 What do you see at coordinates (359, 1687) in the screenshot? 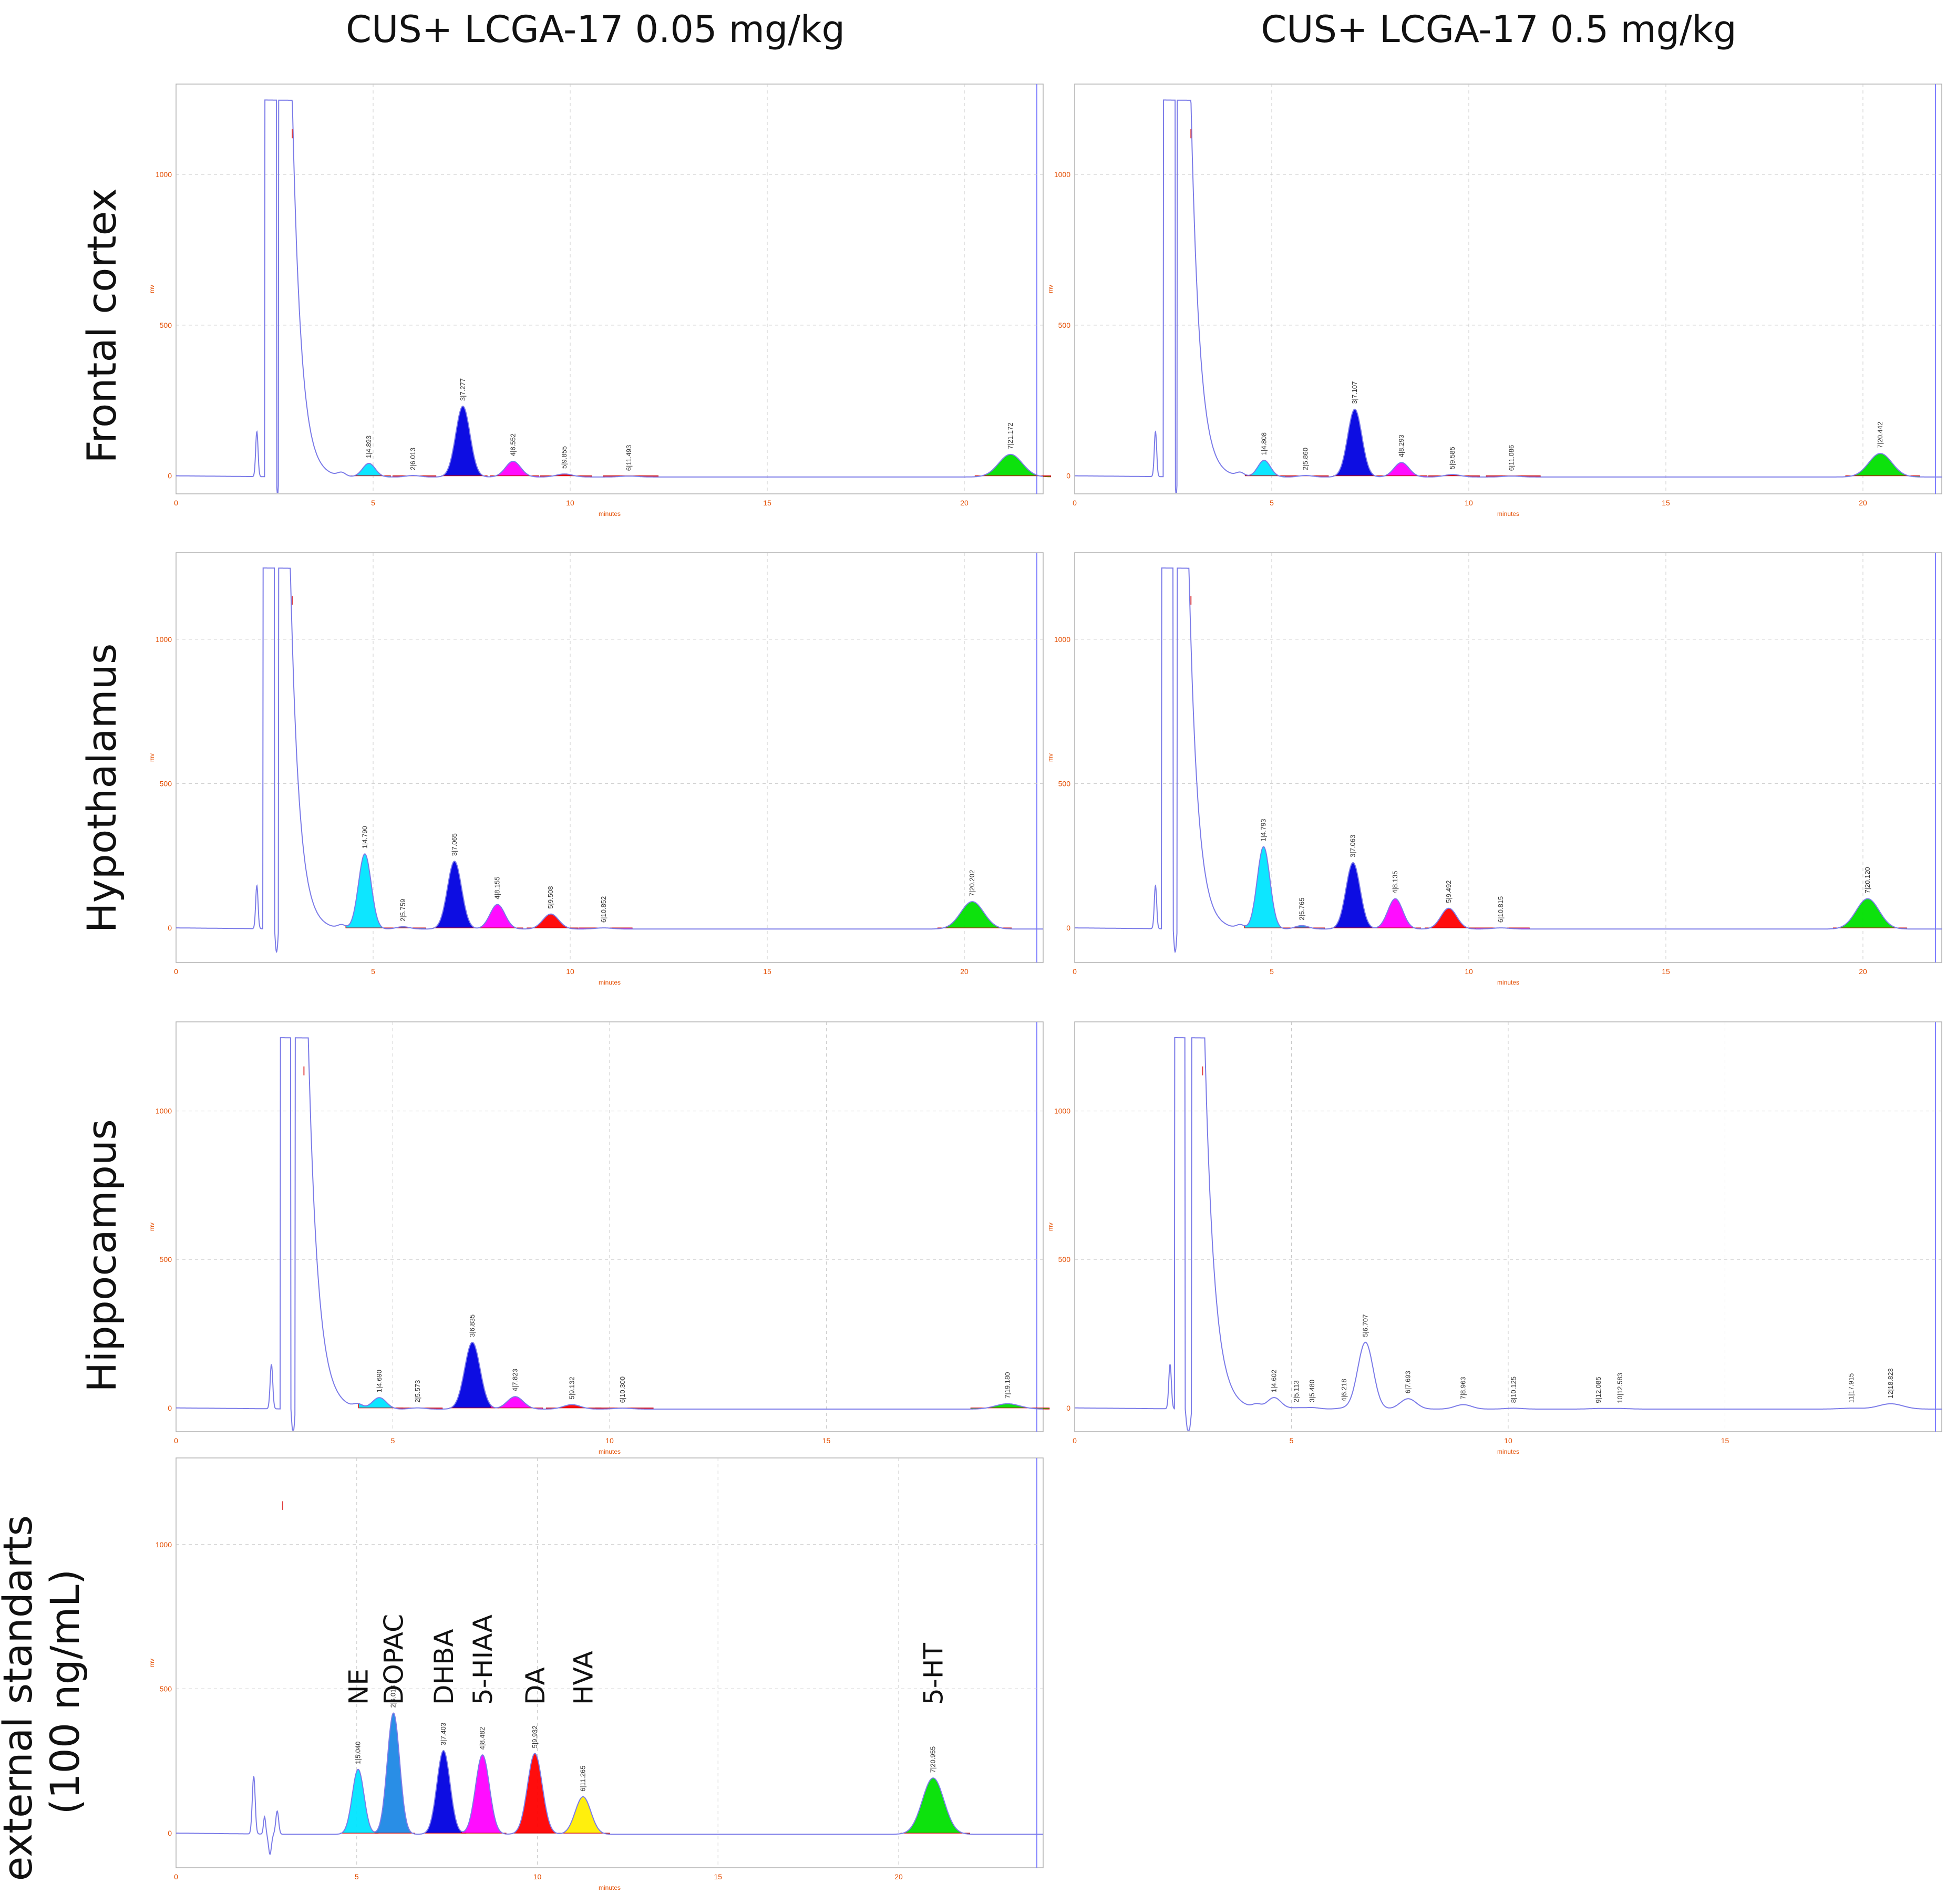
I see `standard-compound-label: NE` at bounding box center [359, 1687].